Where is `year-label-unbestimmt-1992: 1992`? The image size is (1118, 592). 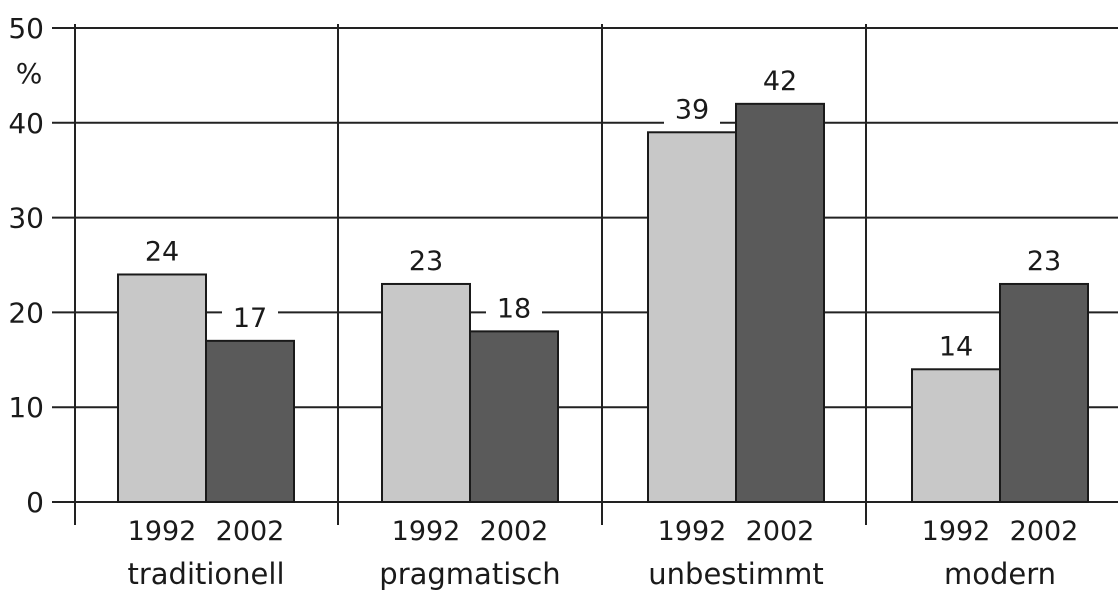
year-label-unbestimmt-1992: 1992 is located at coordinates (692, 531).